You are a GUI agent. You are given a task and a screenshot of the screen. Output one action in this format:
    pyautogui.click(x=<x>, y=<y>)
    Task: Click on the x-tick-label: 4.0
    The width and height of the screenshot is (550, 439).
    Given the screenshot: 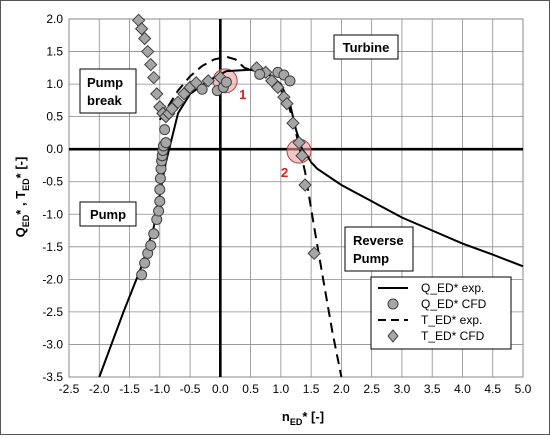 What is the action you would take?
    pyautogui.click(x=462, y=389)
    